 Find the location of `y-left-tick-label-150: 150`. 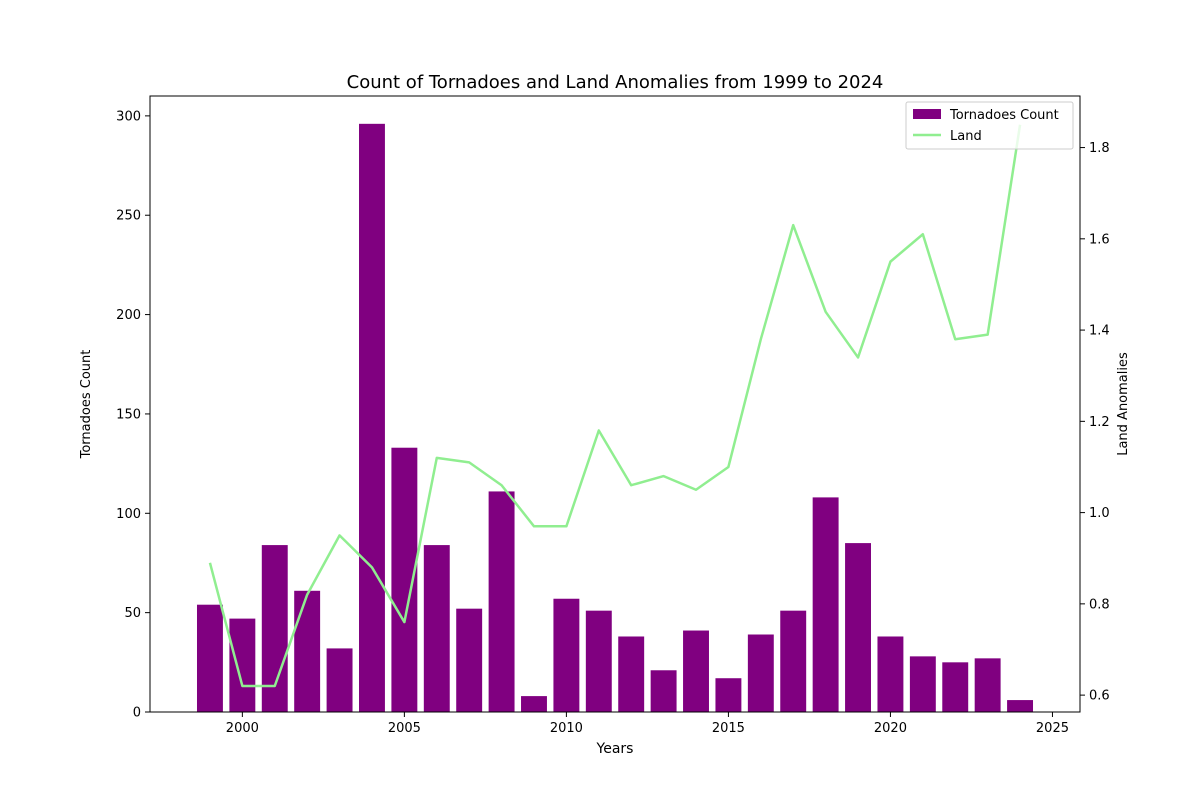

y-left-tick-label-150: 150 is located at coordinates (128, 414).